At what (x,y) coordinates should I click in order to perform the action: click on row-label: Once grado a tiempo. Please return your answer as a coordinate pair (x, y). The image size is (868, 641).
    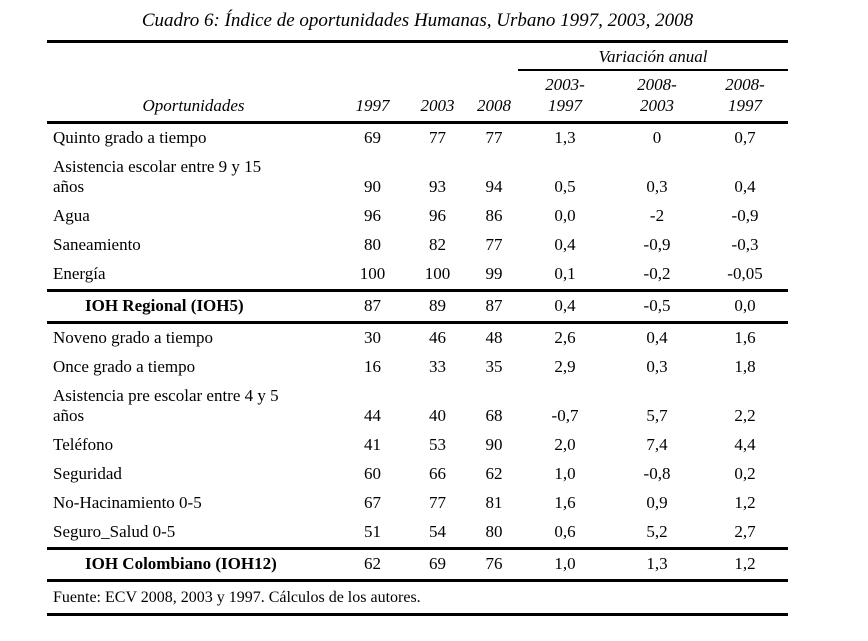
    Looking at the image, I should click on (124, 366).